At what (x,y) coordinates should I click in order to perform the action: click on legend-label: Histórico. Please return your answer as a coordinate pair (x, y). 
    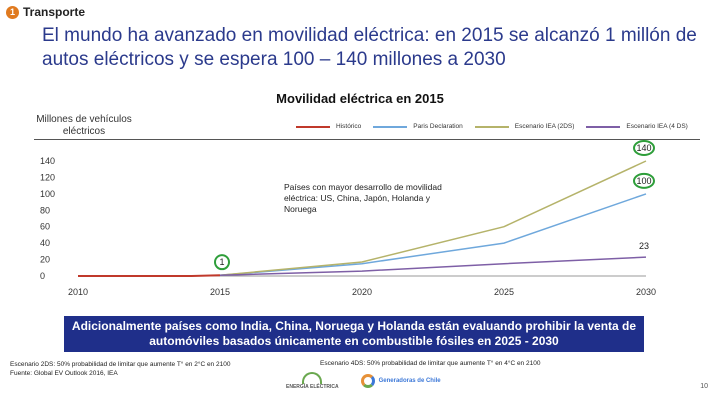
    Looking at the image, I should click on (349, 126).